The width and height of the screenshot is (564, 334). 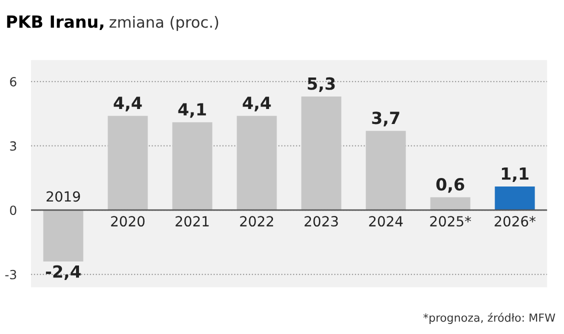 What do you see at coordinates (13, 211) in the screenshot?
I see `y-tick-label: 0` at bounding box center [13, 211].